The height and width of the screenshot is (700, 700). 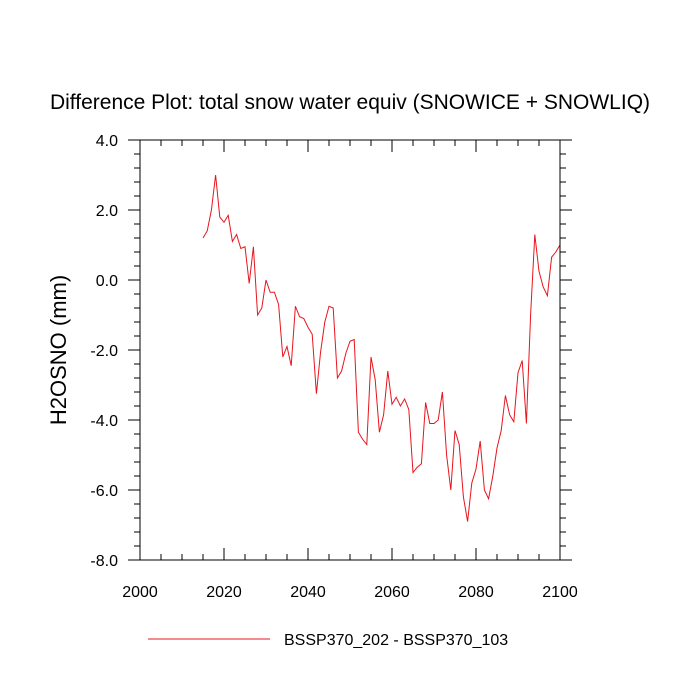 I want to click on y-tick-label: -4.0, so click(x=104, y=421).